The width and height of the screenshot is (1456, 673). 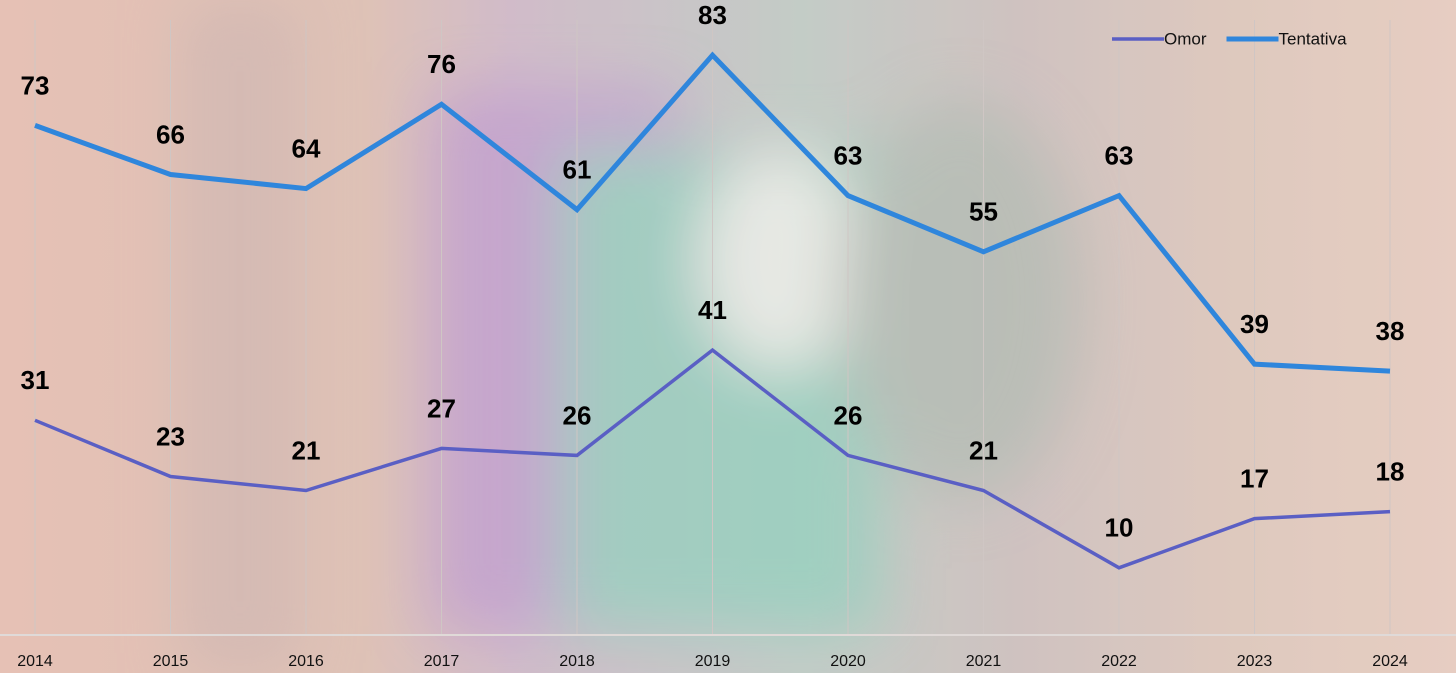 What do you see at coordinates (1255, 661) in the screenshot?
I see `x-tick-label: 2023` at bounding box center [1255, 661].